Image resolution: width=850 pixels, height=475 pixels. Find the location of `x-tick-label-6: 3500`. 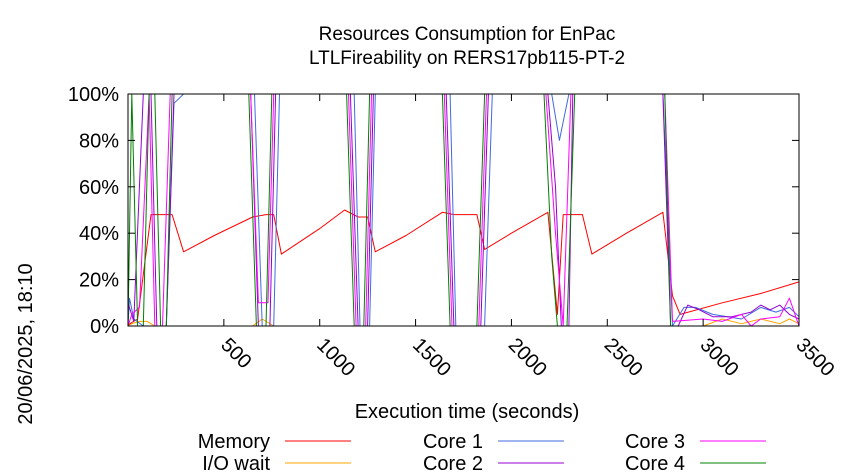

x-tick-label-6: 3500 is located at coordinates (814, 357).